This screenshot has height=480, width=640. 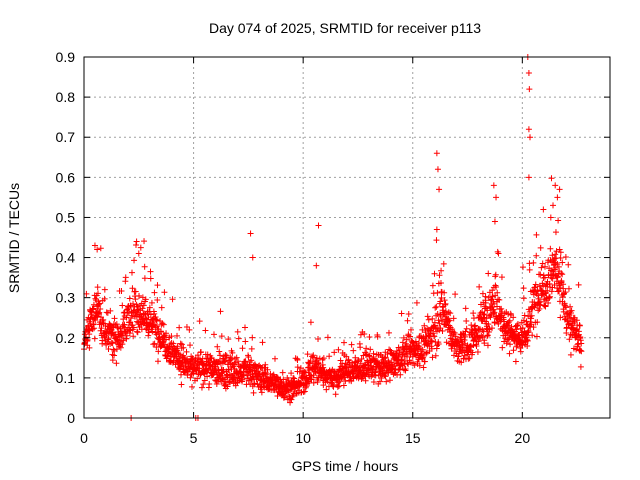 I want to click on y-axis-label: SRMTID / TECUs, so click(x=14, y=238).